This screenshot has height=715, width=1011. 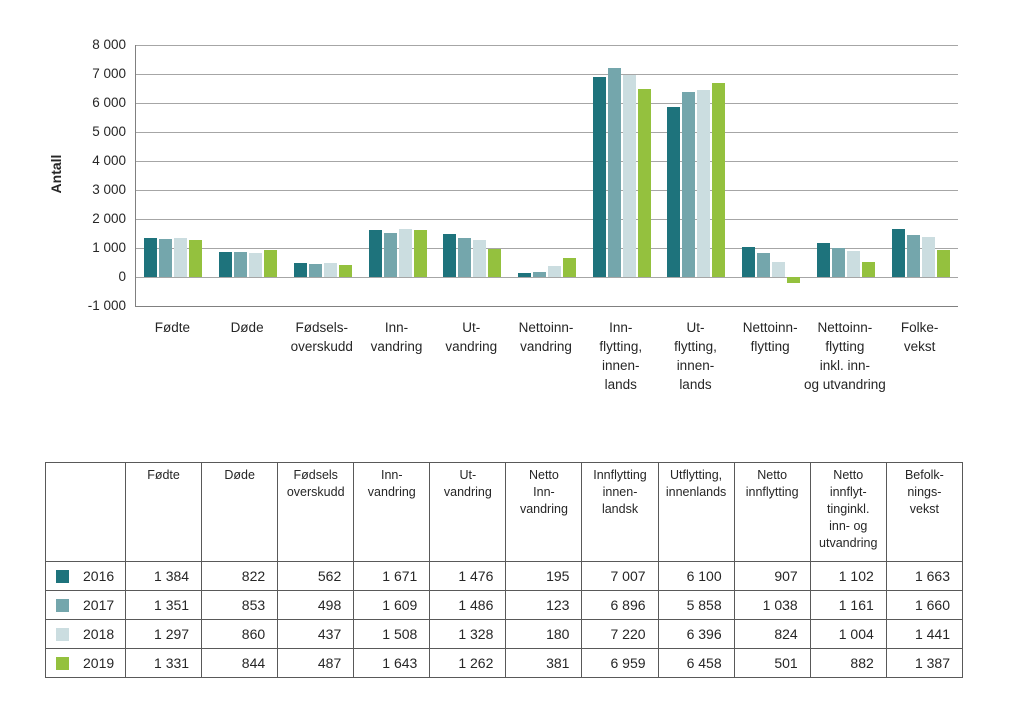 What do you see at coordinates (240, 634) in the screenshot?
I see `table-cell: 860` at bounding box center [240, 634].